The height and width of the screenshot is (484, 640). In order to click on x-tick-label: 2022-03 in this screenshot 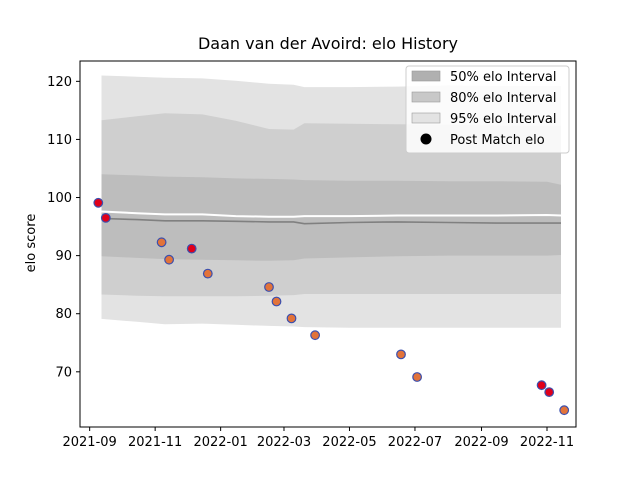, I will do `click(284, 442)`.